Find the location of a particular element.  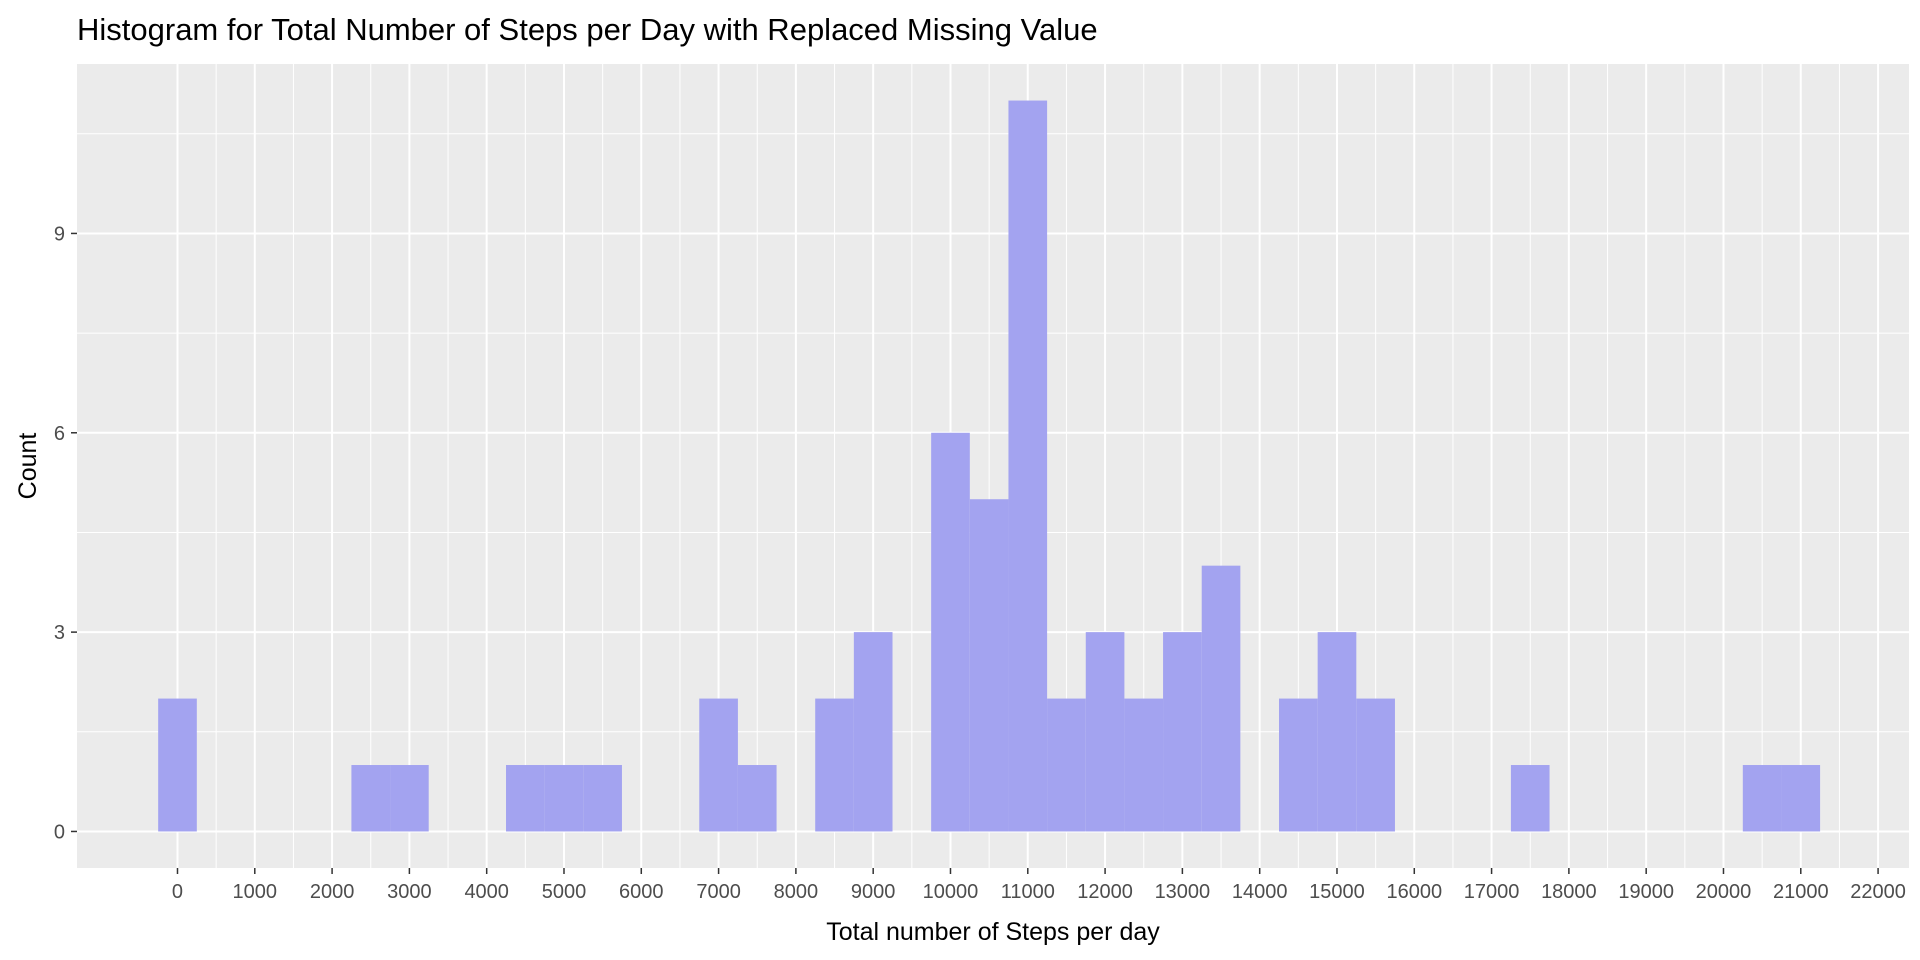

x-tick-label: 12000 is located at coordinates (1105, 892).